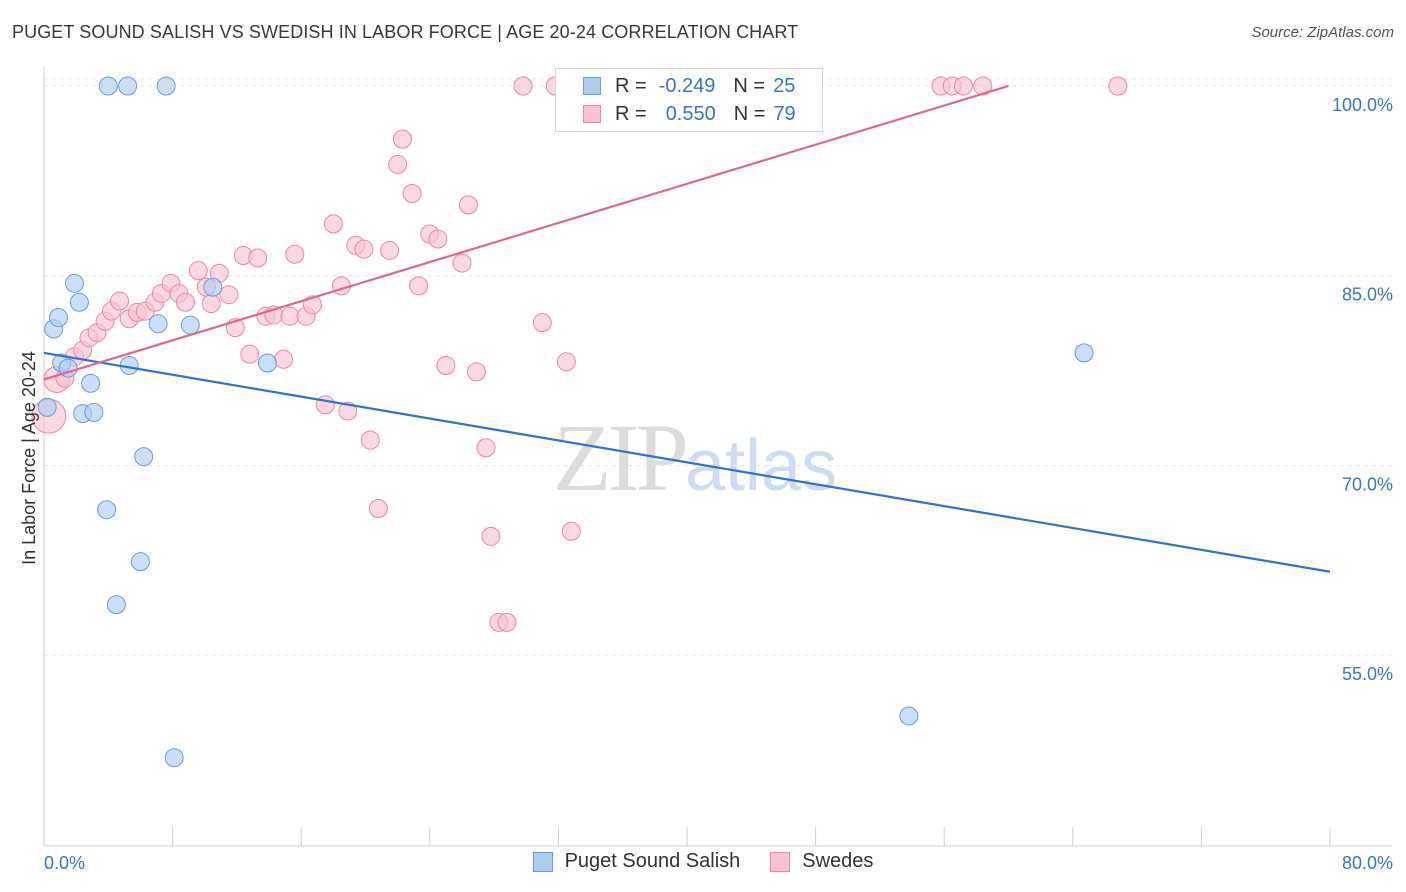 This screenshot has height=892, width=1406. I want to click on r-value: -0.249, so click(687, 85).